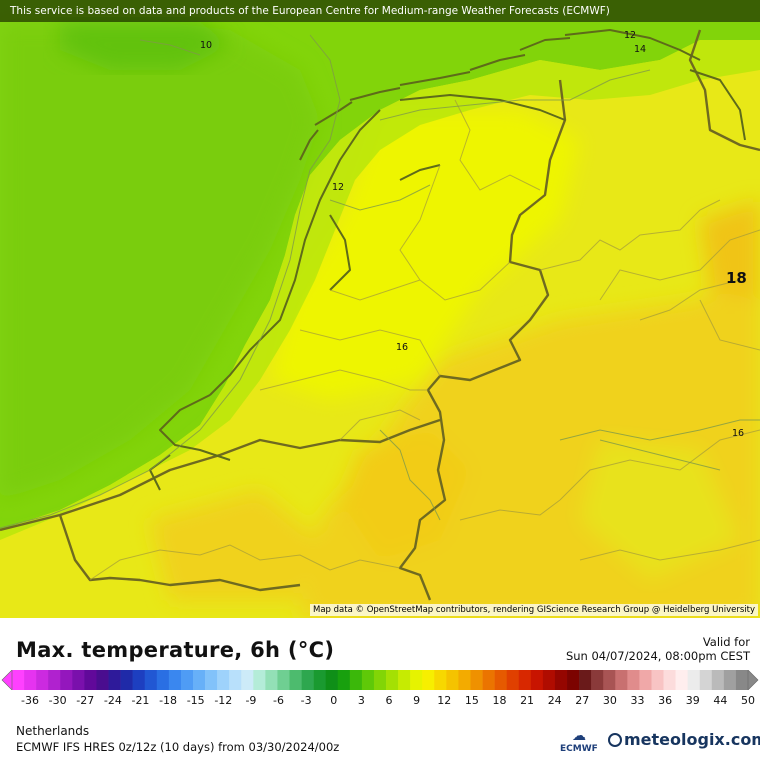 This screenshot has width=760, height=760. What do you see at coordinates (736, 278) in the screenshot?
I see `contour-label: 18` at bounding box center [736, 278].